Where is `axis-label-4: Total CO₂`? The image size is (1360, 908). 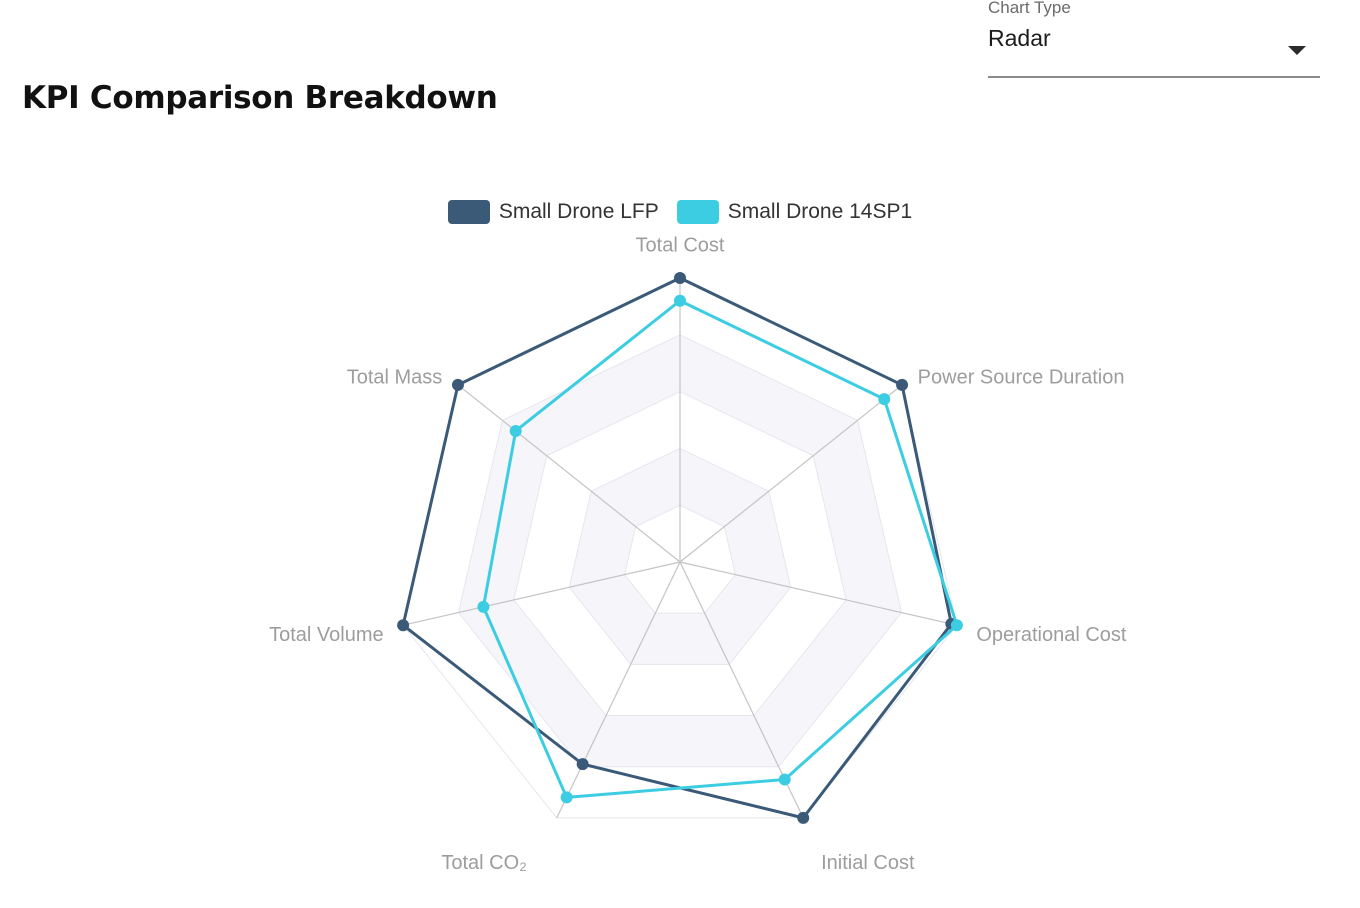 axis-label-4: Total CO₂ is located at coordinates (484, 863).